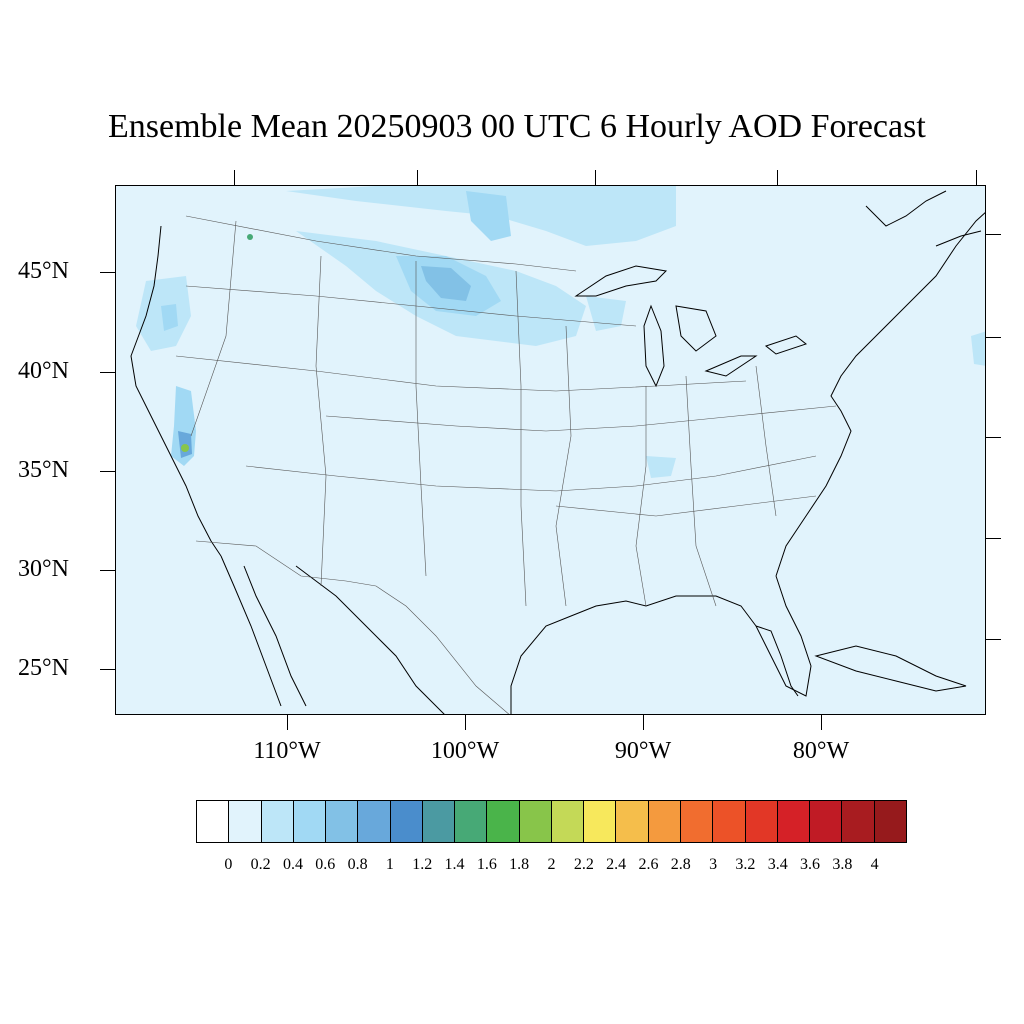  Describe the element at coordinates (654, 346) in the screenshot. I see `lake-michigan` at that location.